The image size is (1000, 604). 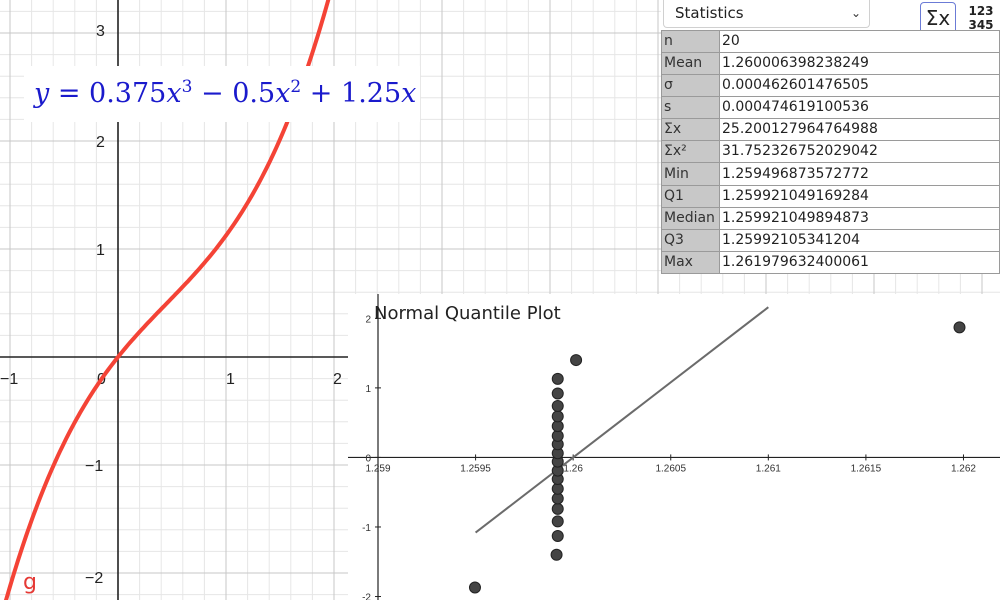 What do you see at coordinates (366, 528) in the screenshot?
I see `qq-y-tick-label: -1` at bounding box center [366, 528].